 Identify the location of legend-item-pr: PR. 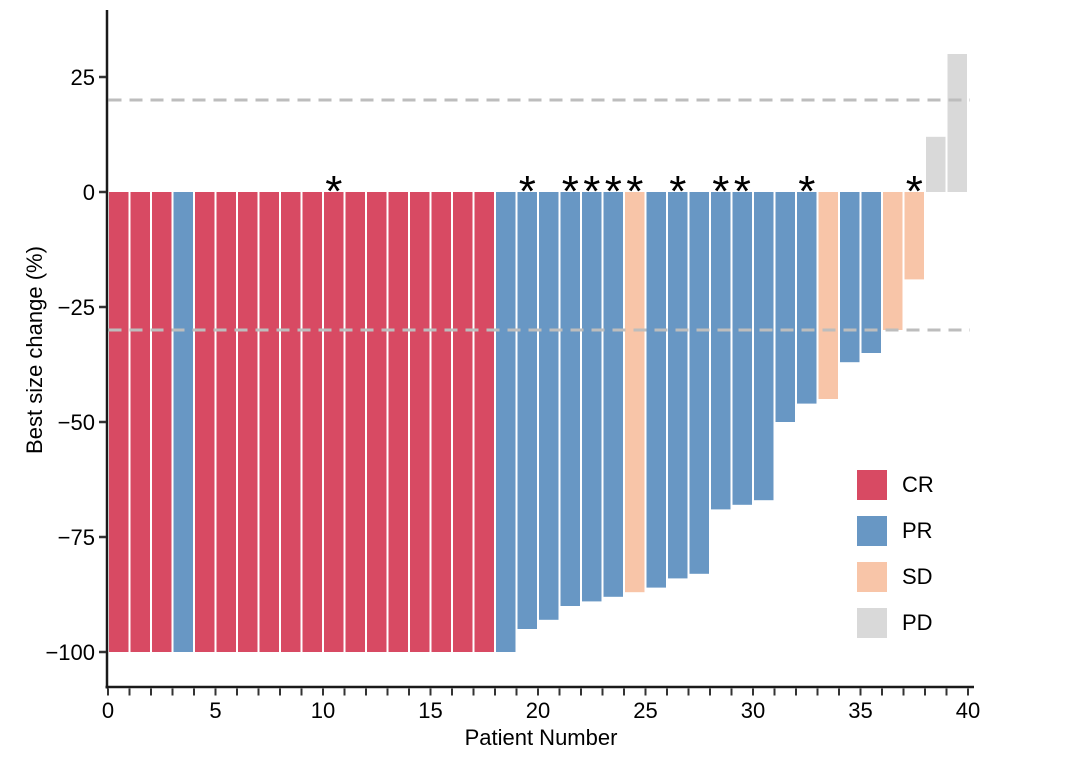
(895, 531).